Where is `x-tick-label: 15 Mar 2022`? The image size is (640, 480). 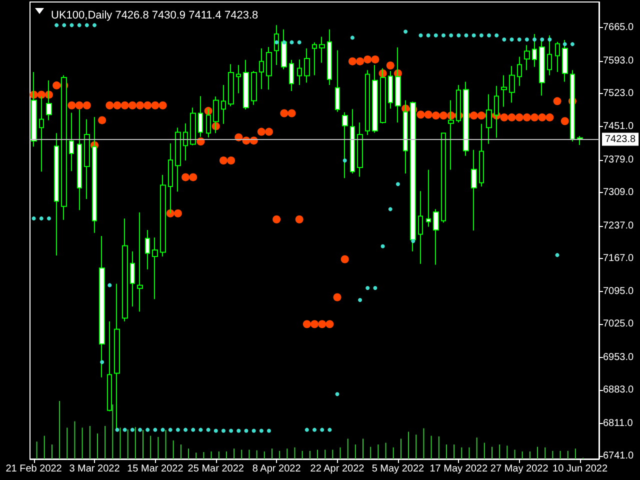
x-tick-label: 15 Mar 2022 is located at coordinates (155, 469).